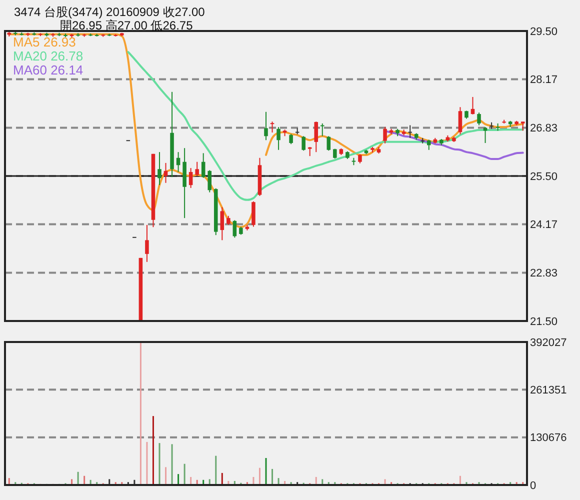 This screenshot has width=580, height=500. What do you see at coordinates (44, 42) in the screenshot?
I see `series-label: MA5 26.93` at bounding box center [44, 42].